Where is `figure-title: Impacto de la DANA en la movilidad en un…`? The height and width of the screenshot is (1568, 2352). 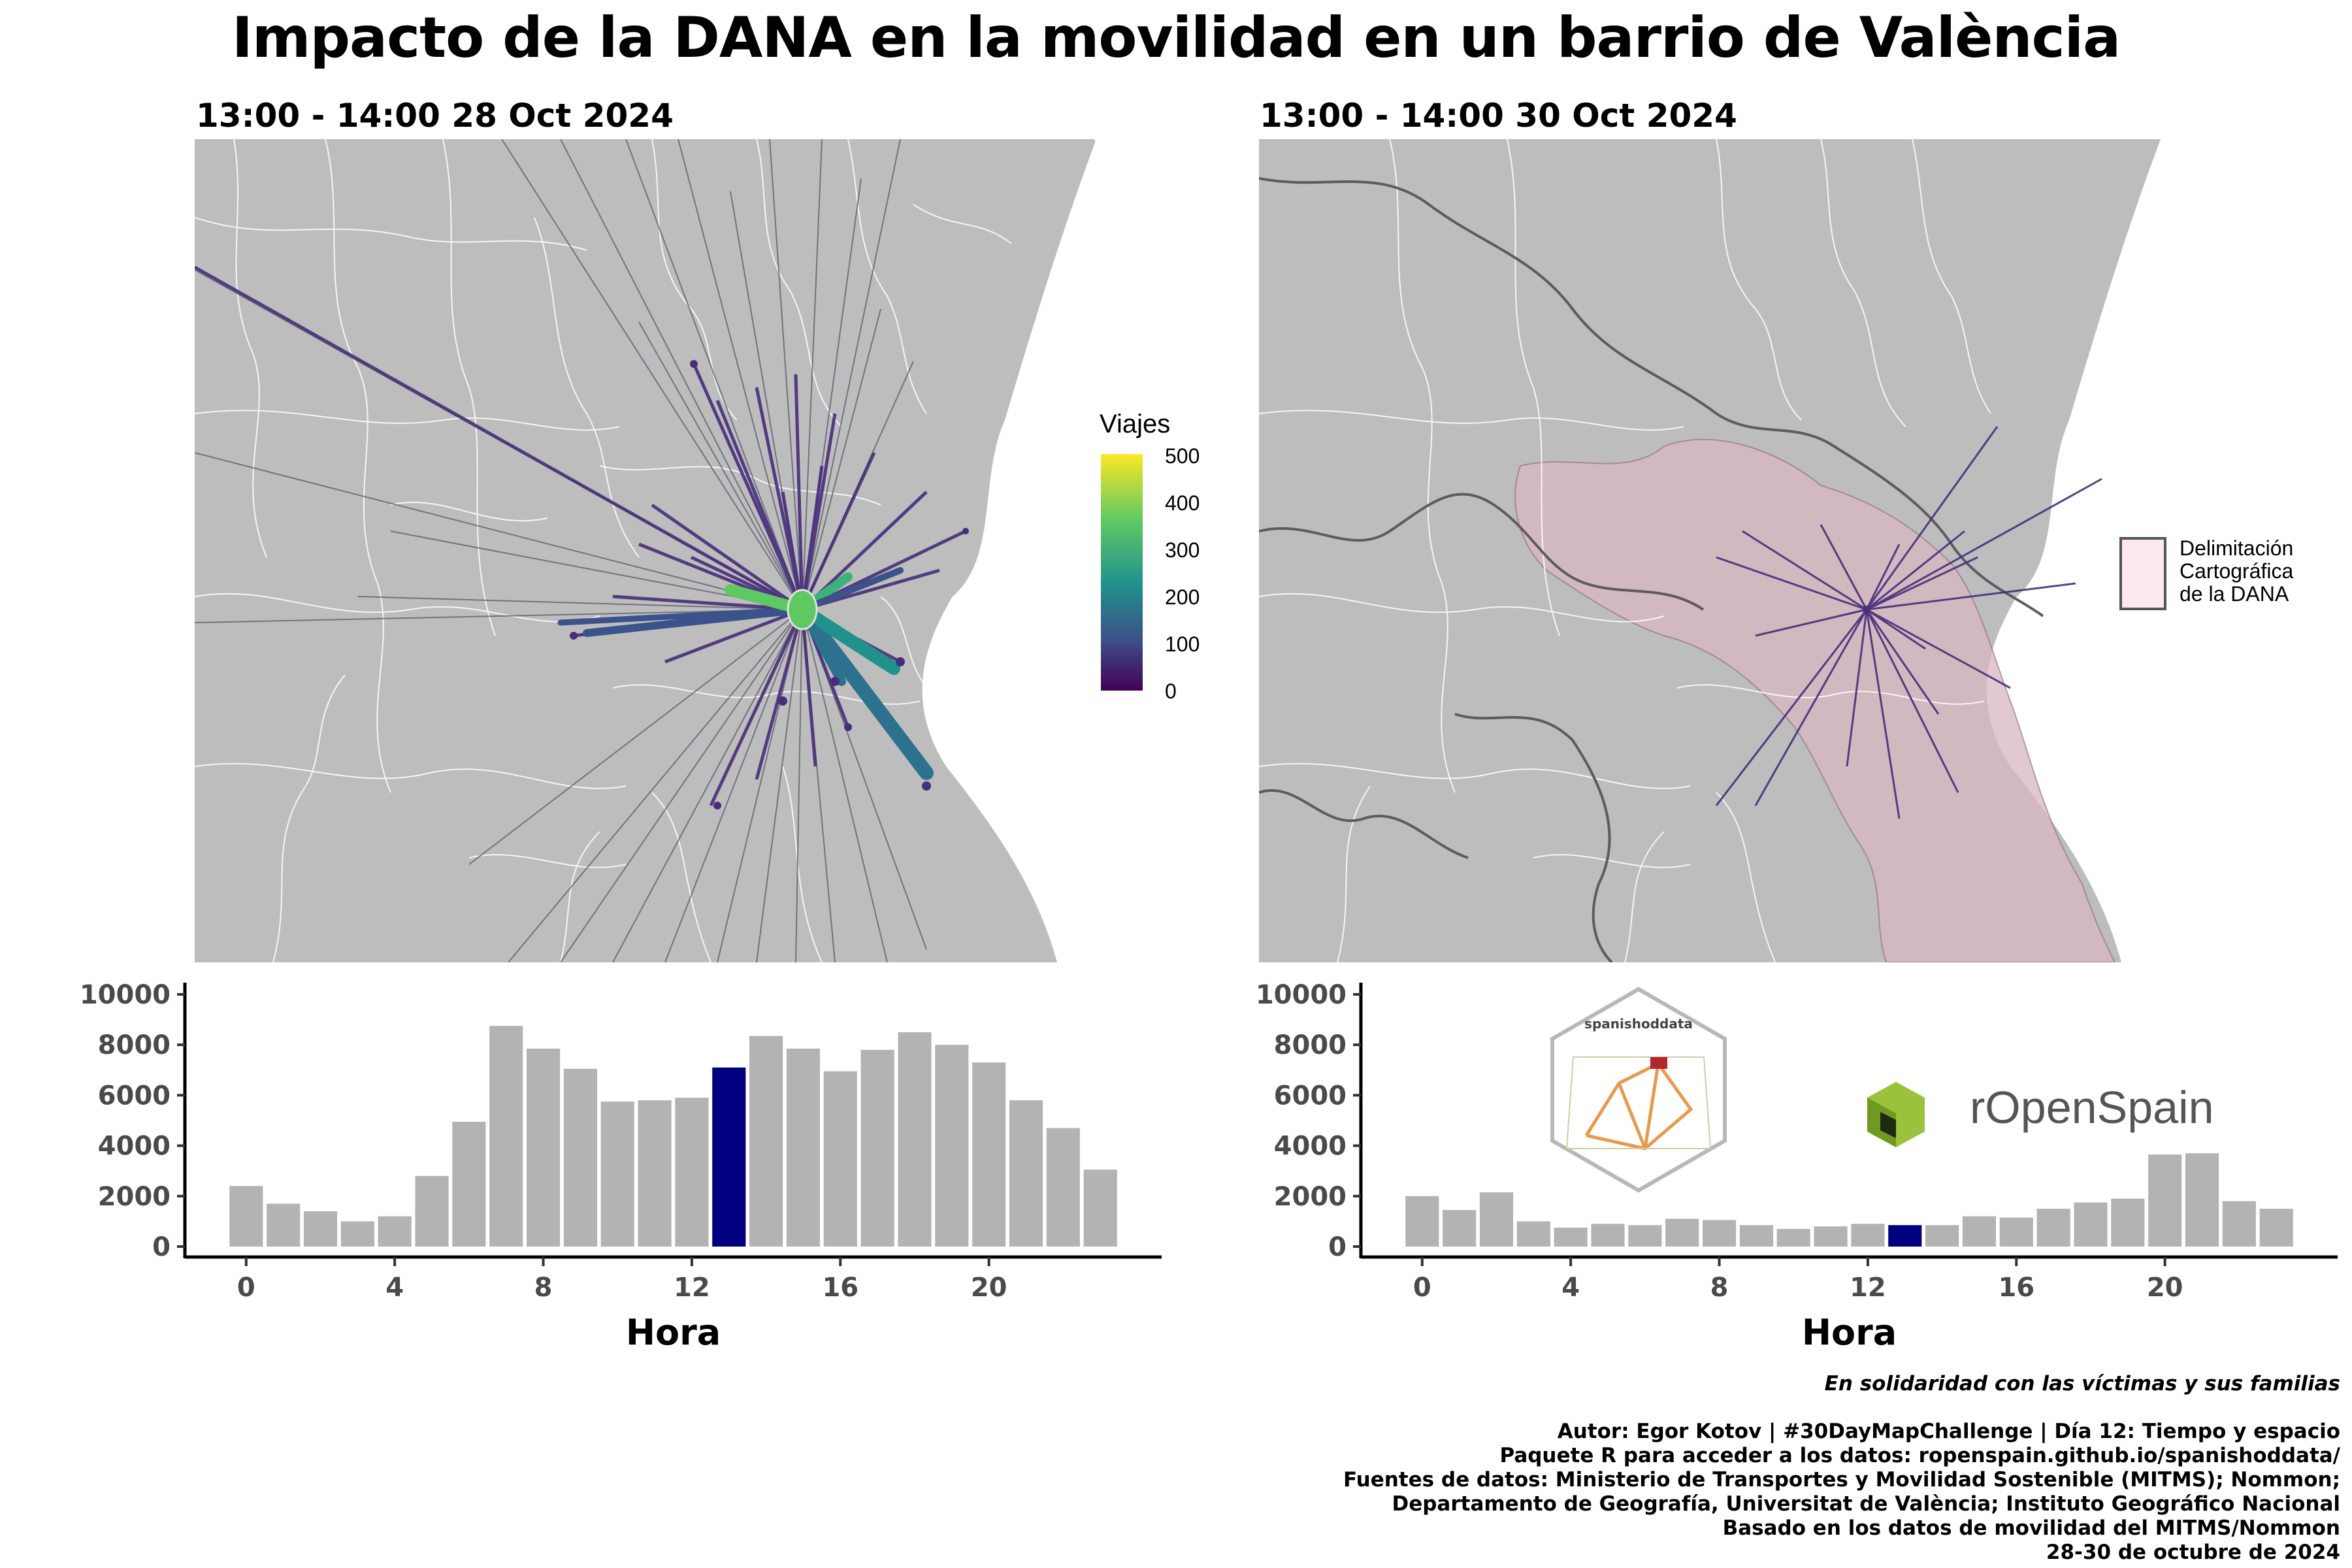 figure-title: Impacto de la DANA en la movilidad en un… is located at coordinates (1176, 38).